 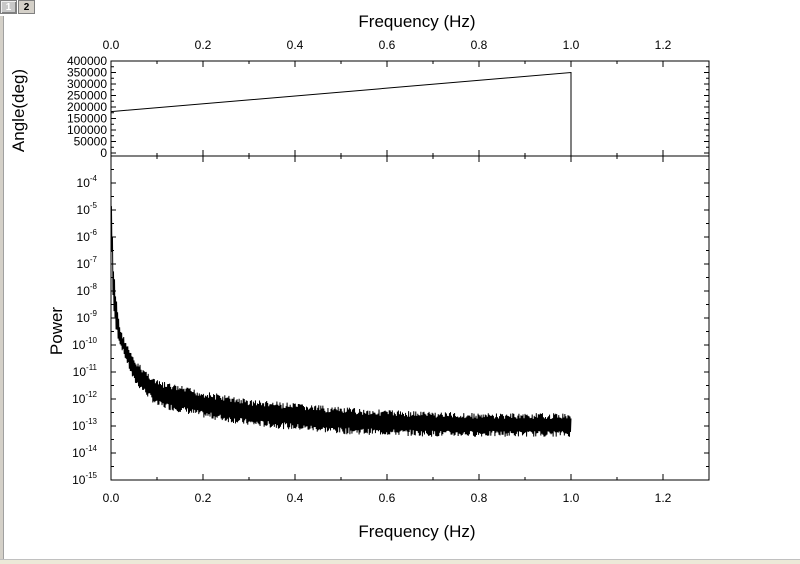 What do you see at coordinates (416, 531) in the screenshot?
I see `power-plot-x-axis-label: Frequency (Hz)` at bounding box center [416, 531].